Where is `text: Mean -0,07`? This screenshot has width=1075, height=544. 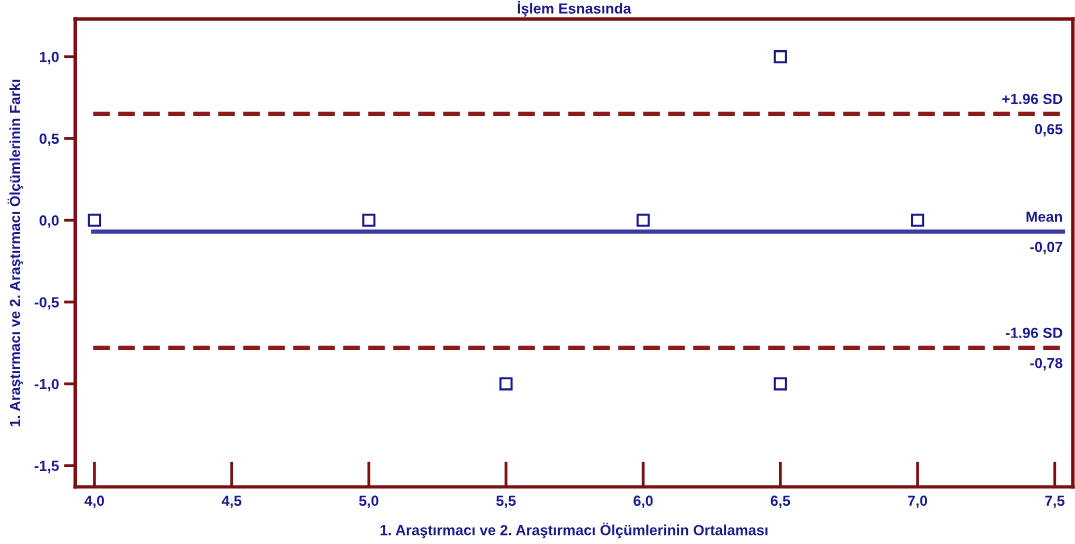
text: Mean -0,07 is located at coordinates (1044, 233).